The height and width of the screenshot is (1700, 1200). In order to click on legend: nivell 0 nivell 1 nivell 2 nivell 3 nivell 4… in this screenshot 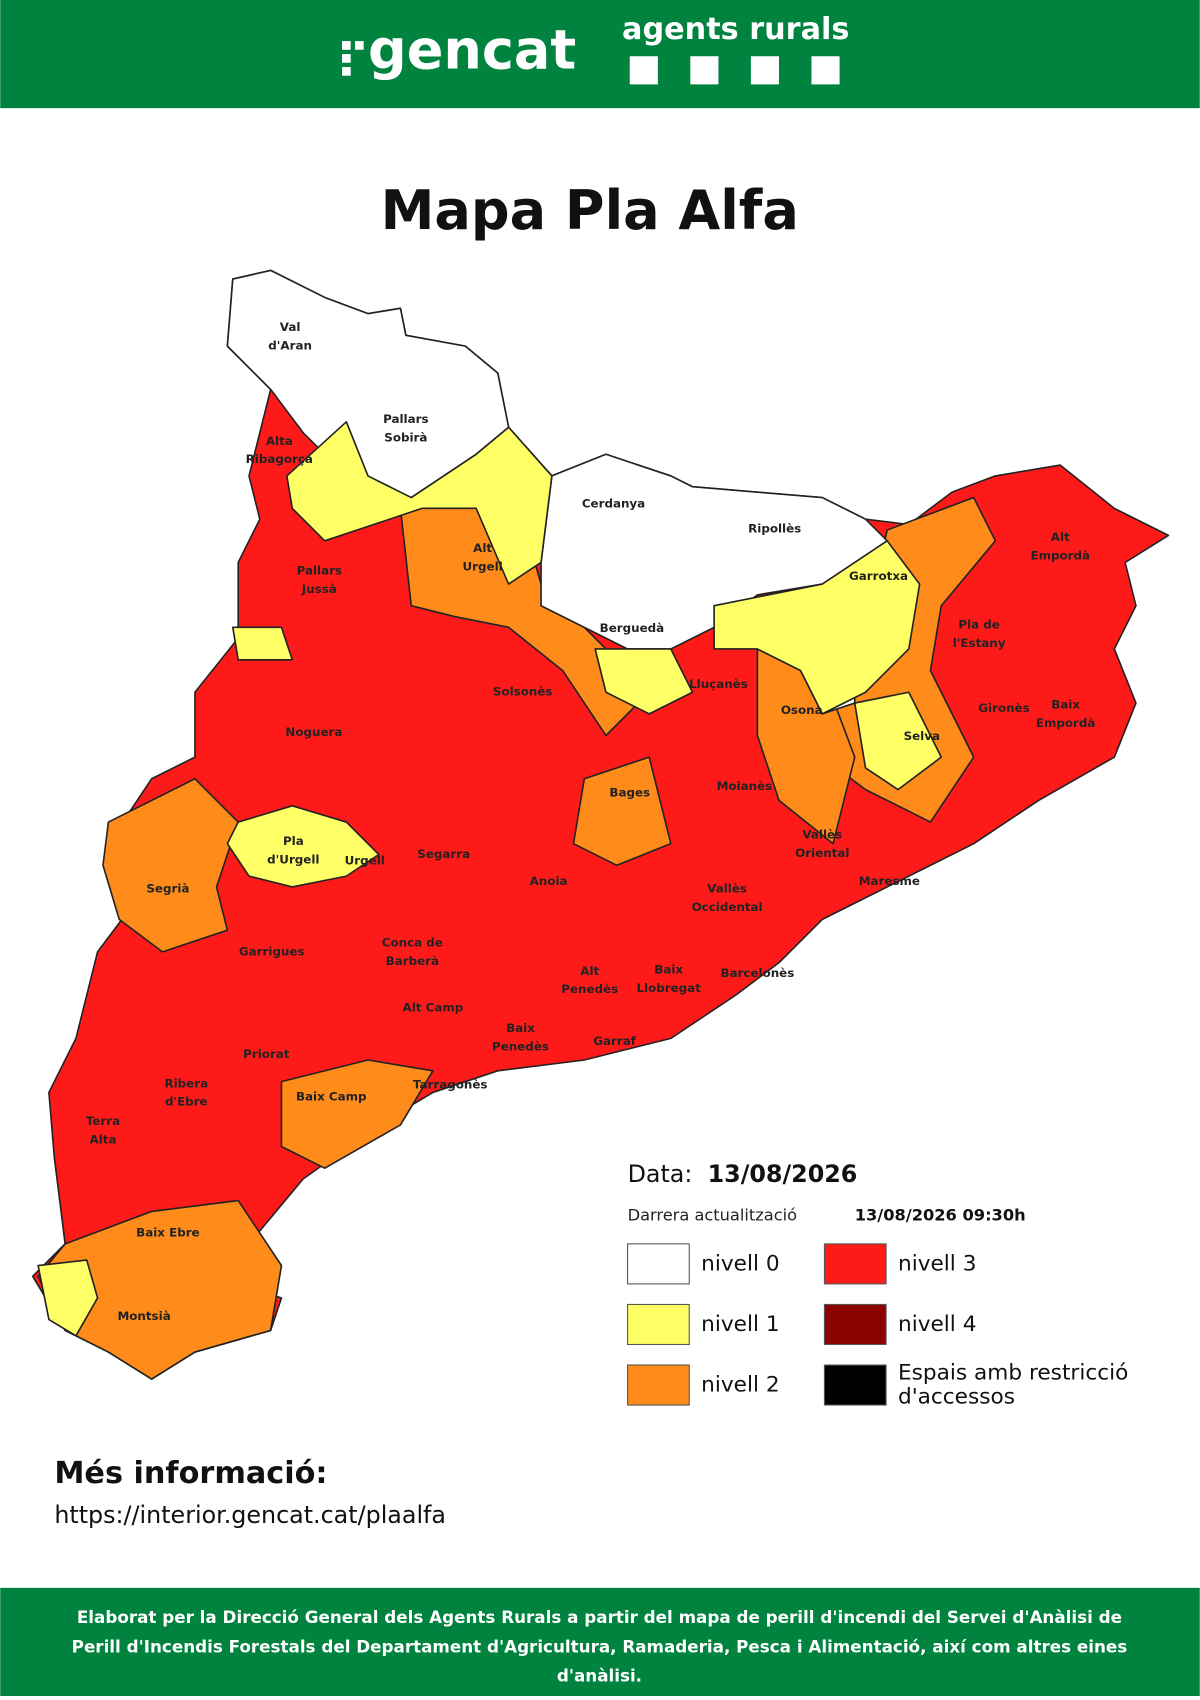, I will do `click(877, 1326)`.